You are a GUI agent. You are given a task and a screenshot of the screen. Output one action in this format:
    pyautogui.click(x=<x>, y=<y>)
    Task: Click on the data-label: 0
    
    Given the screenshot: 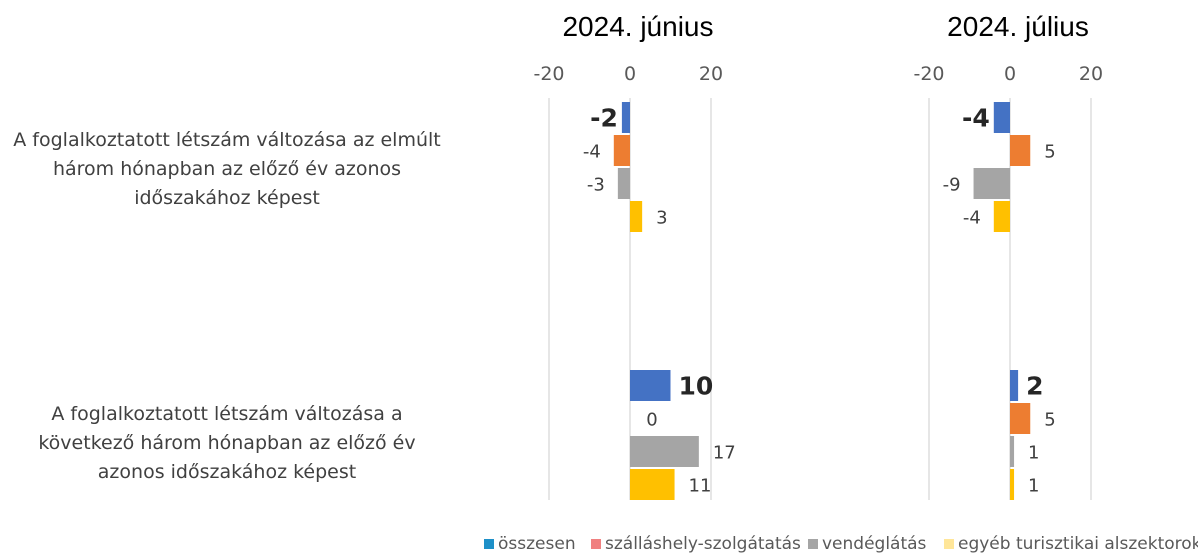 What is the action you would take?
    pyautogui.click(x=651, y=420)
    